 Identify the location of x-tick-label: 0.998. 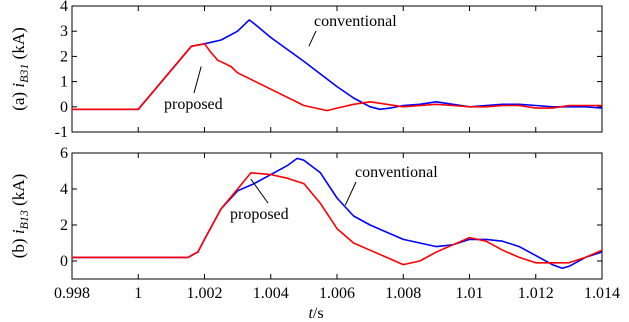
(72, 293).